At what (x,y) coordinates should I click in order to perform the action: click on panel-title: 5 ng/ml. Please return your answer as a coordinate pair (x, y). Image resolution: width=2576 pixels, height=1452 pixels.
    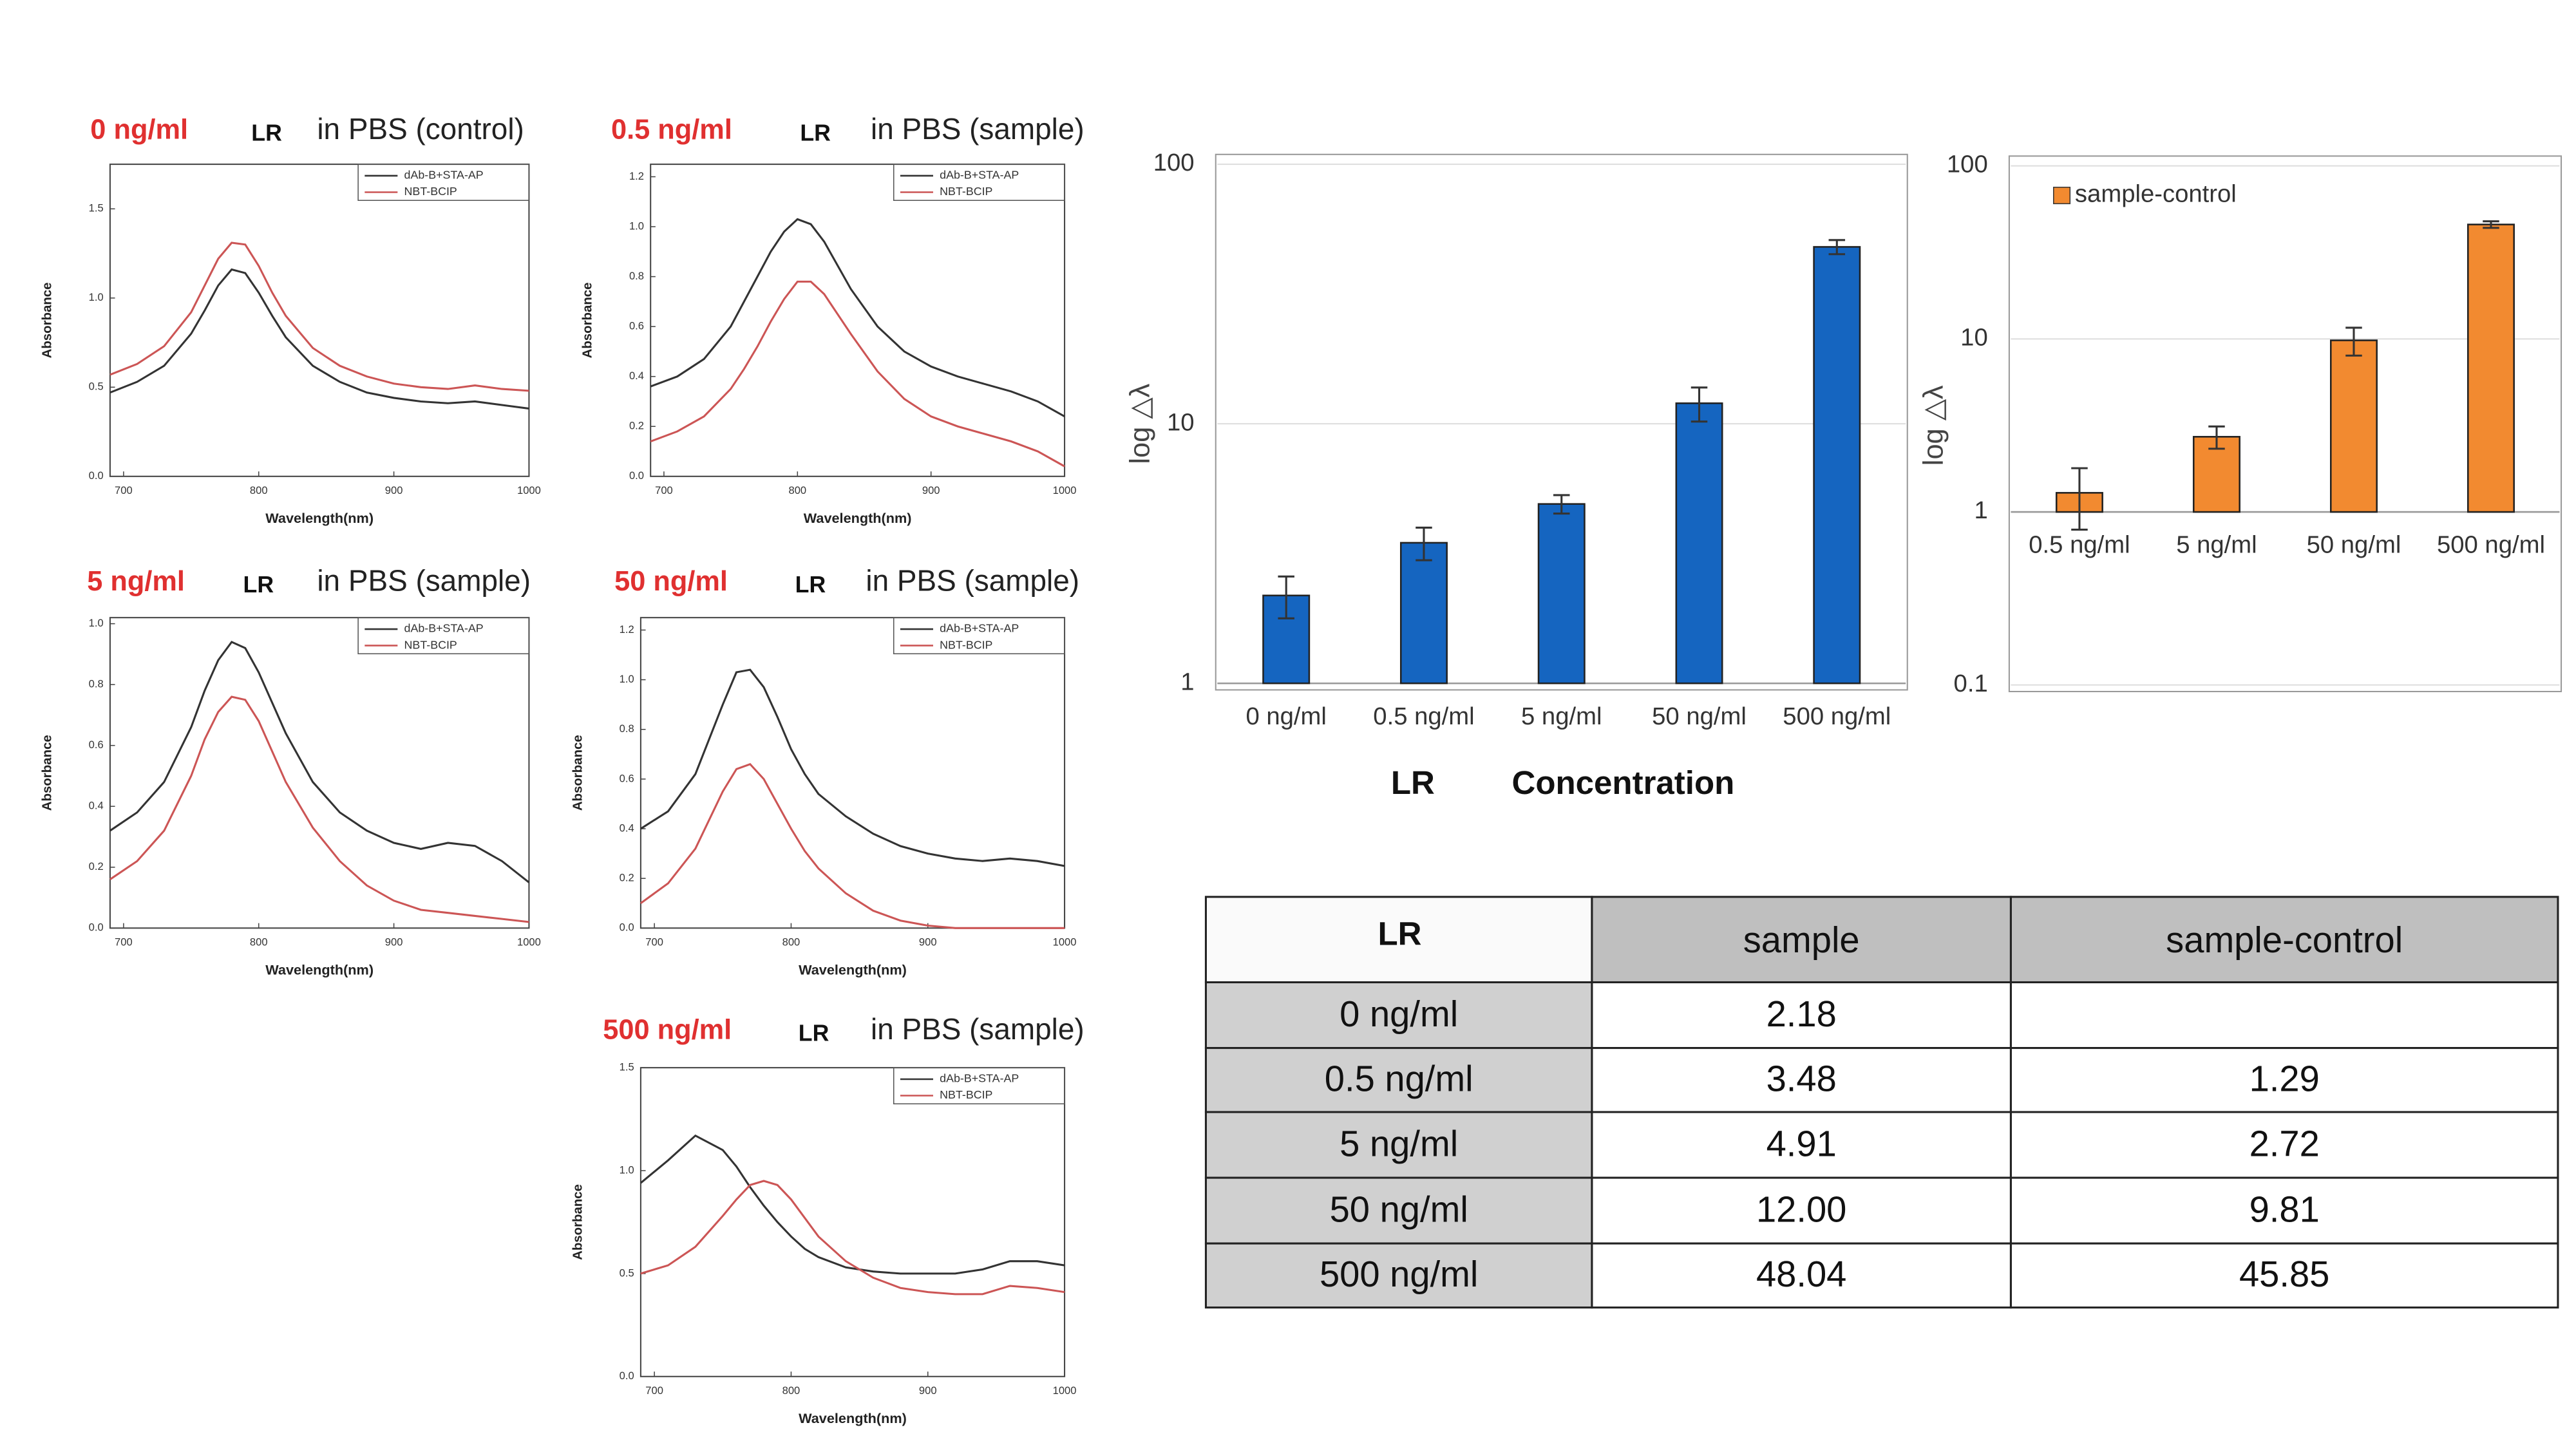
    Looking at the image, I should click on (136, 581).